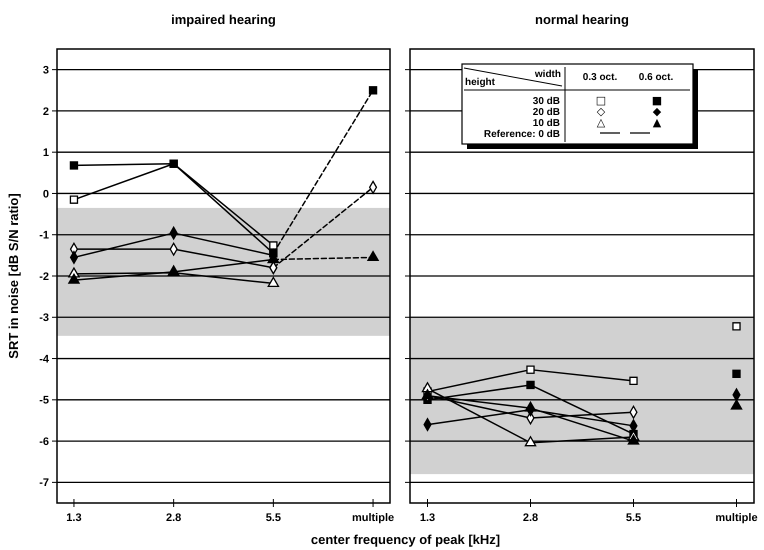 This screenshot has height=550, width=764. What do you see at coordinates (601, 100) in the screenshot?
I see `annotation: □` at bounding box center [601, 100].